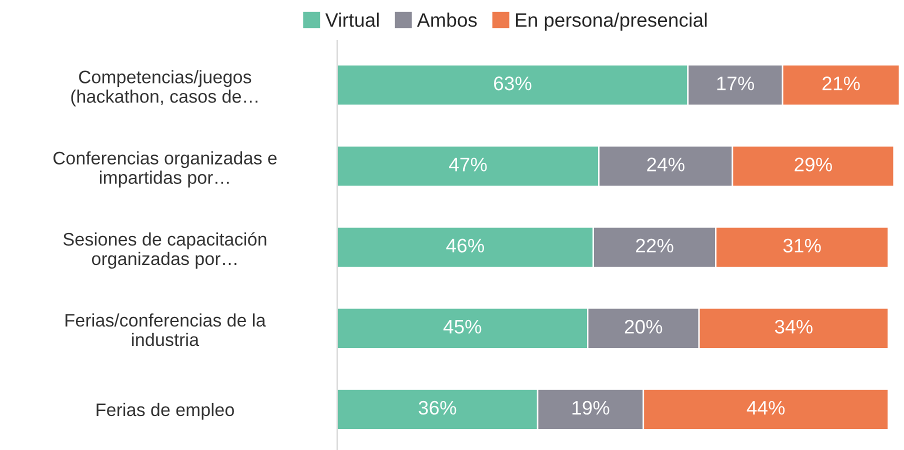  Describe the element at coordinates (813, 165) in the screenshot. I see `data-label: 29%` at that location.